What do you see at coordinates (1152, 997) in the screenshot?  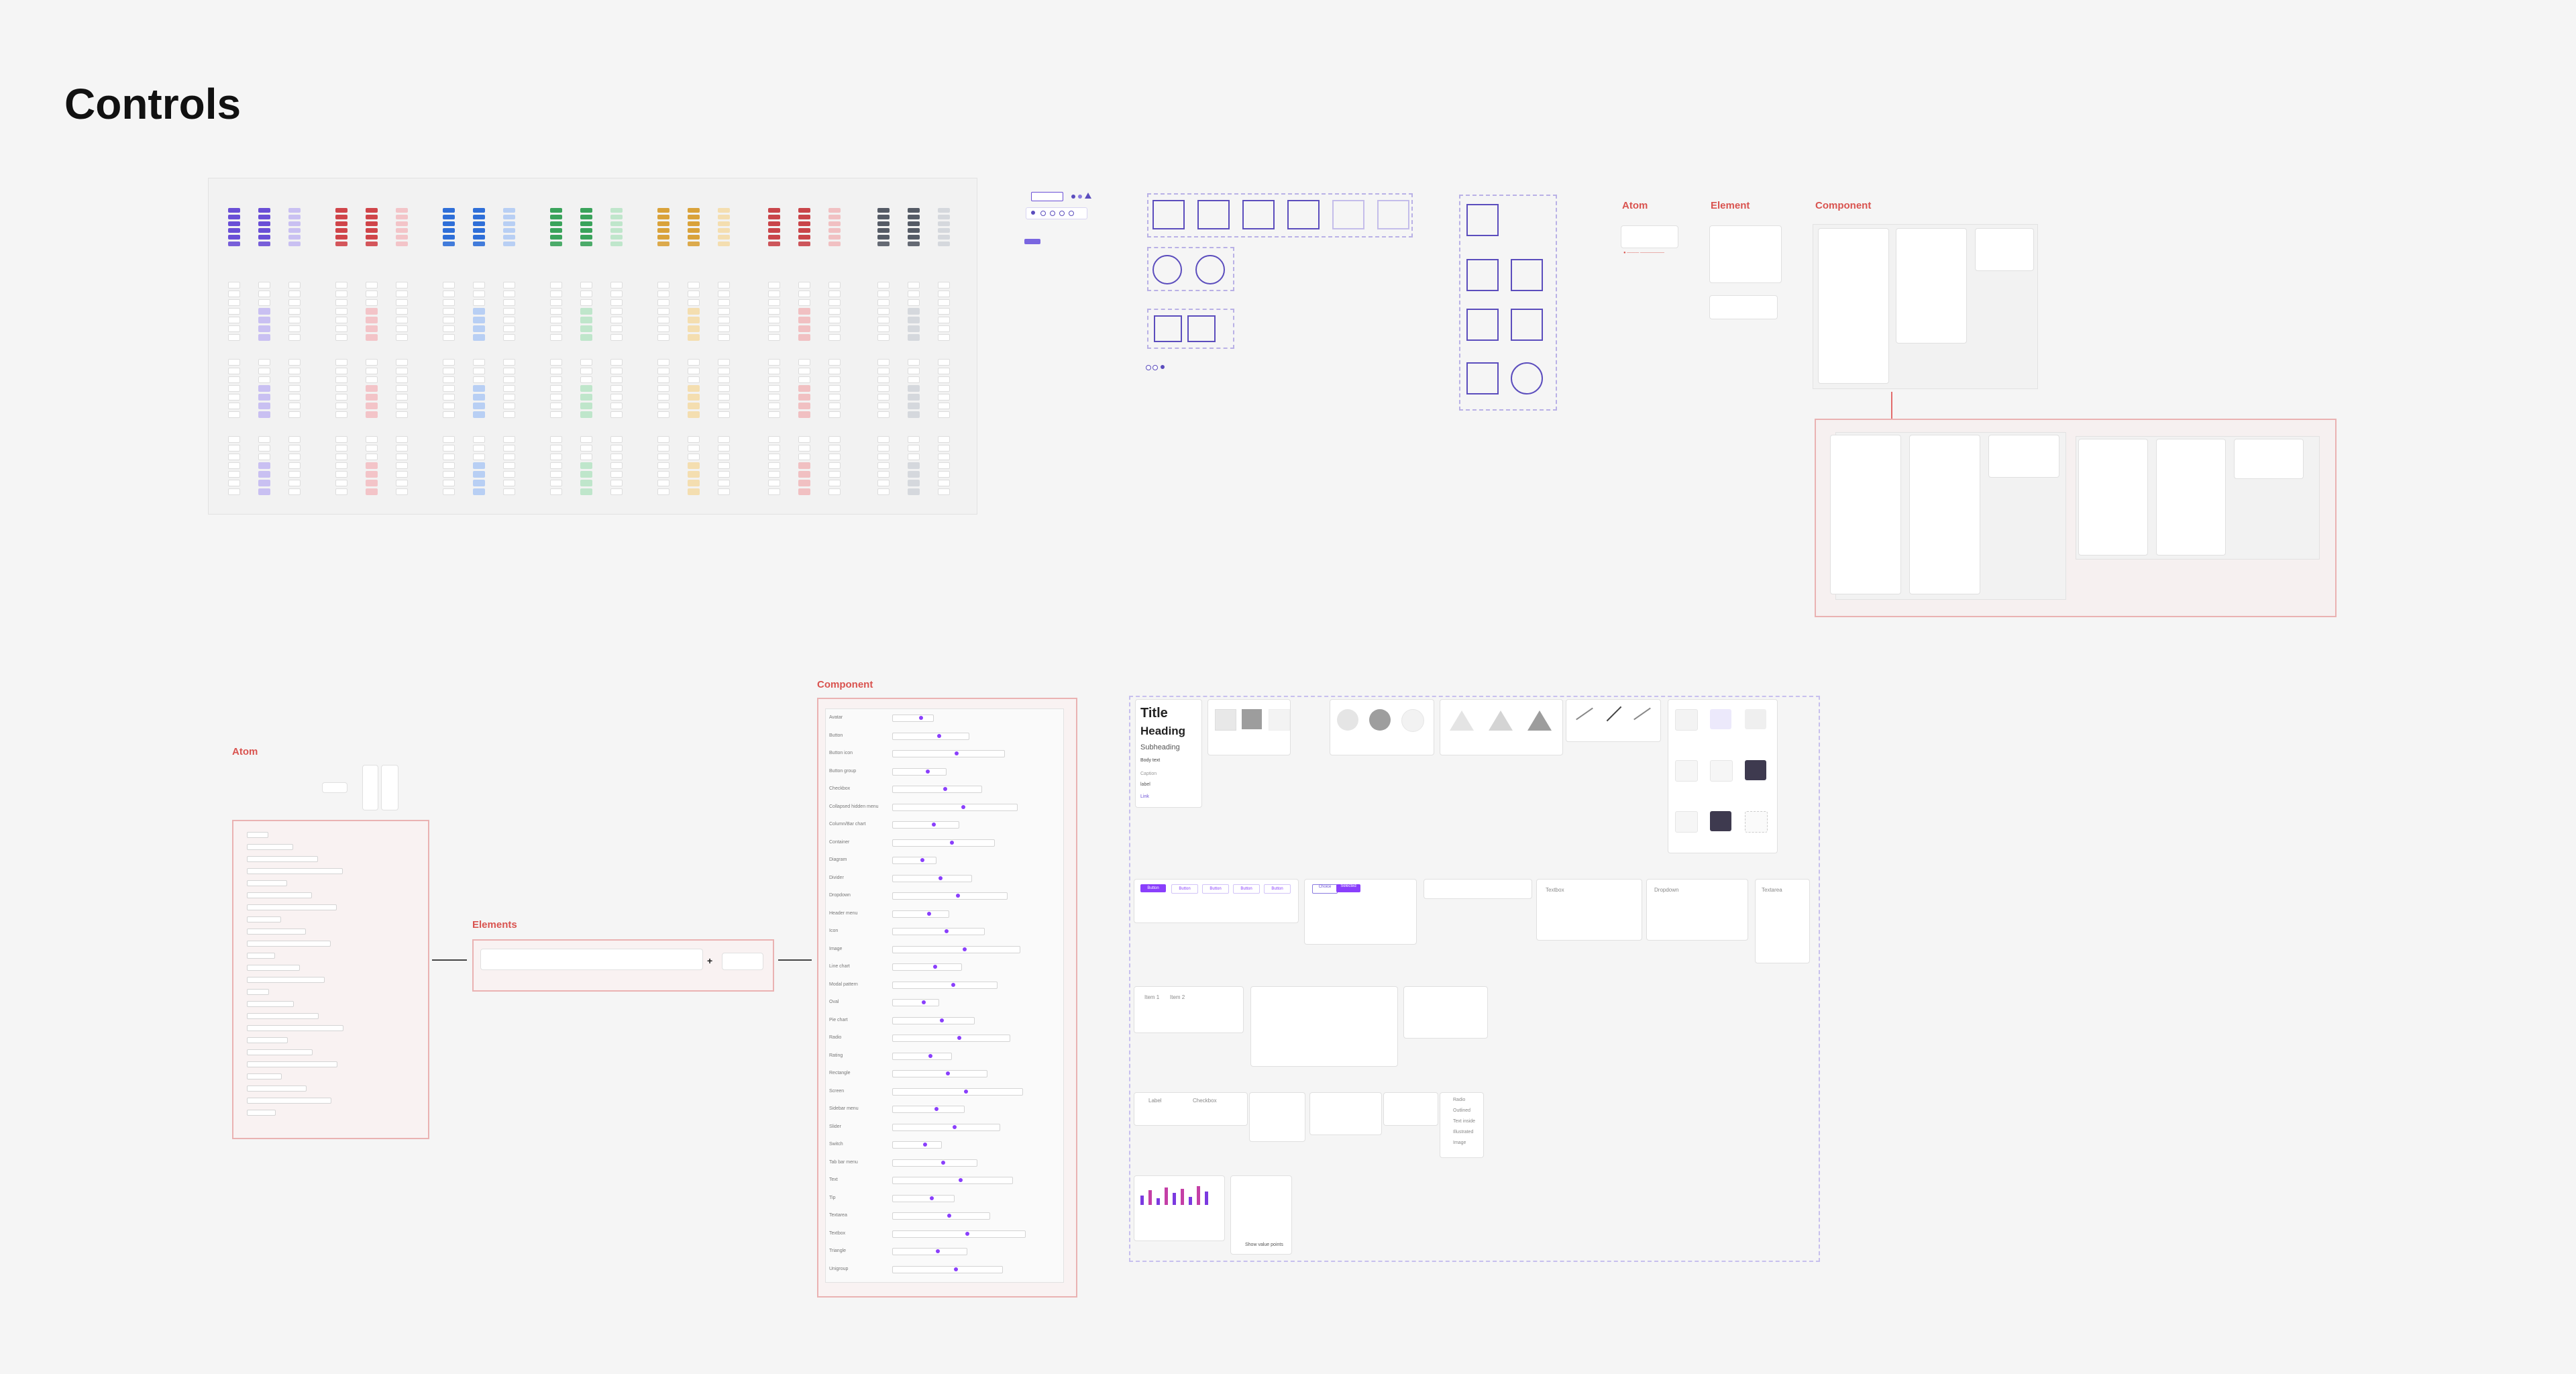 I see `tab-item-1: Item 1` at bounding box center [1152, 997].